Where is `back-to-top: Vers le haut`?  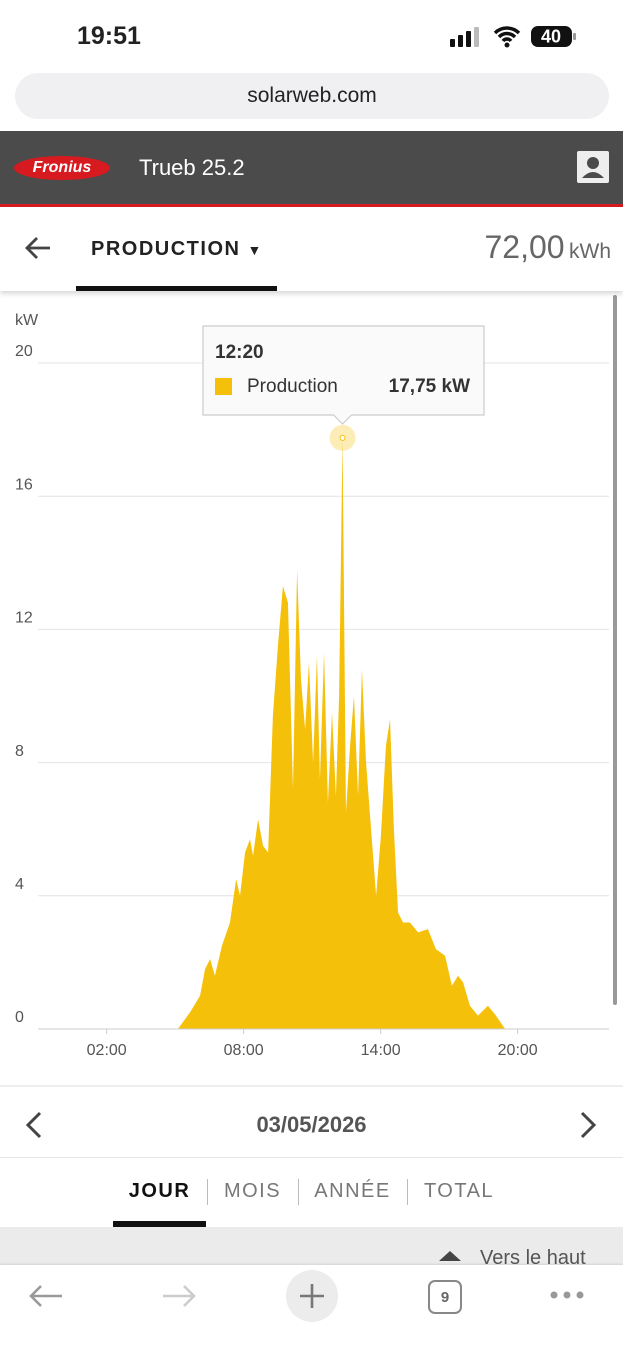
back-to-top: Vers le haut is located at coordinates (533, 1258).